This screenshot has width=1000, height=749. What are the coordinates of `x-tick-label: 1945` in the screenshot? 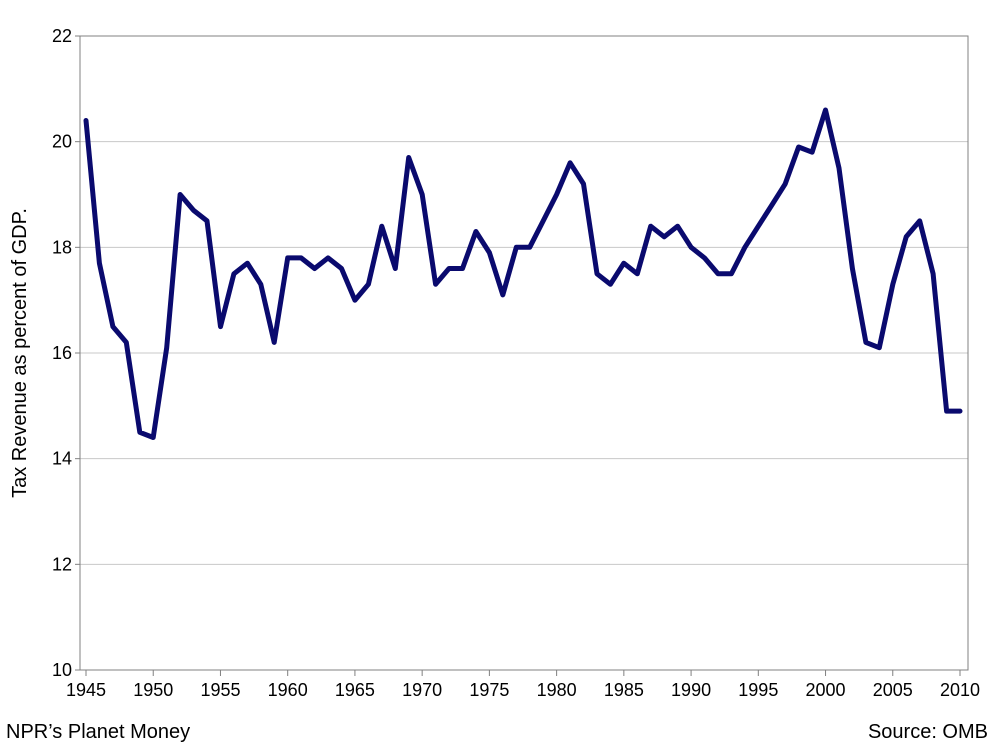 It's located at (86, 690).